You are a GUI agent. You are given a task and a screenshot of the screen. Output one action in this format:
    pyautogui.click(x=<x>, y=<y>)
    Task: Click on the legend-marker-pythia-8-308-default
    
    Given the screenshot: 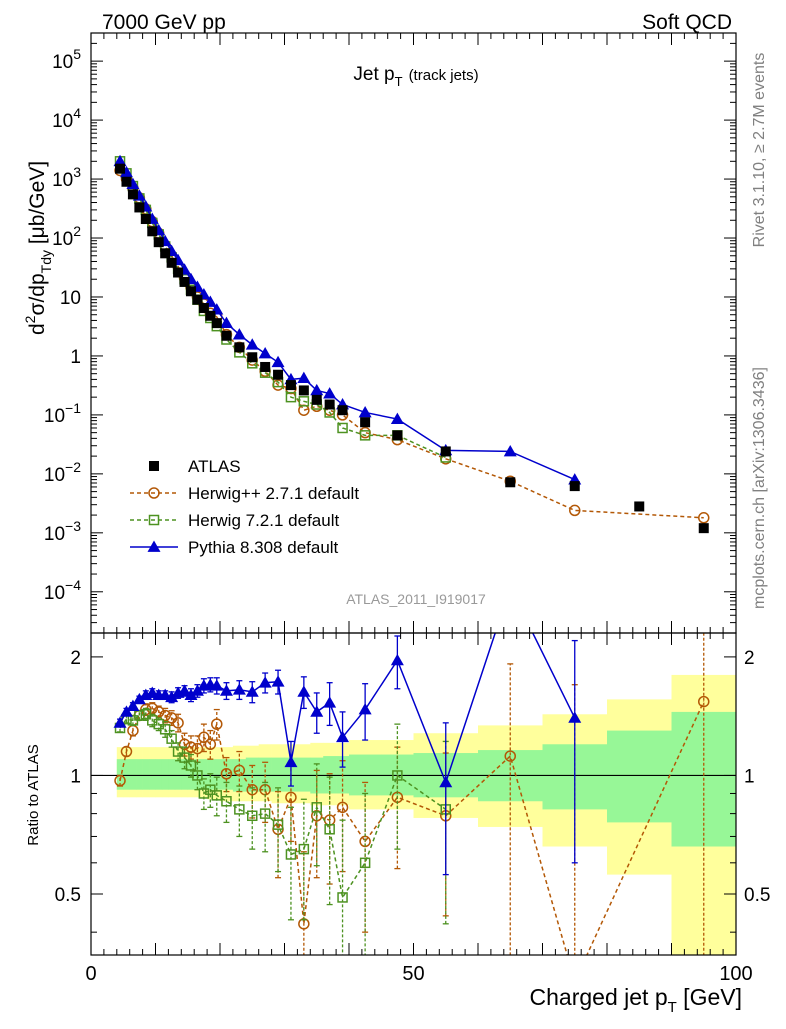 What is the action you would take?
    pyautogui.click(x=154, y=546)
    